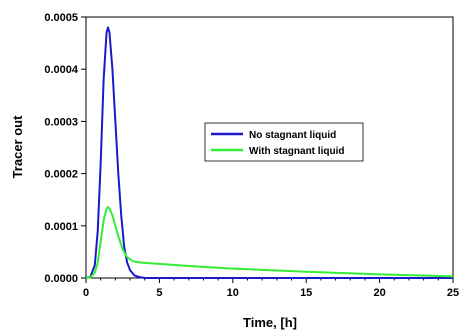 Image resolution: width=462 pixels, height=334 pixels. I want to click on y-axis-title: Tracer out, so click(17, 147).